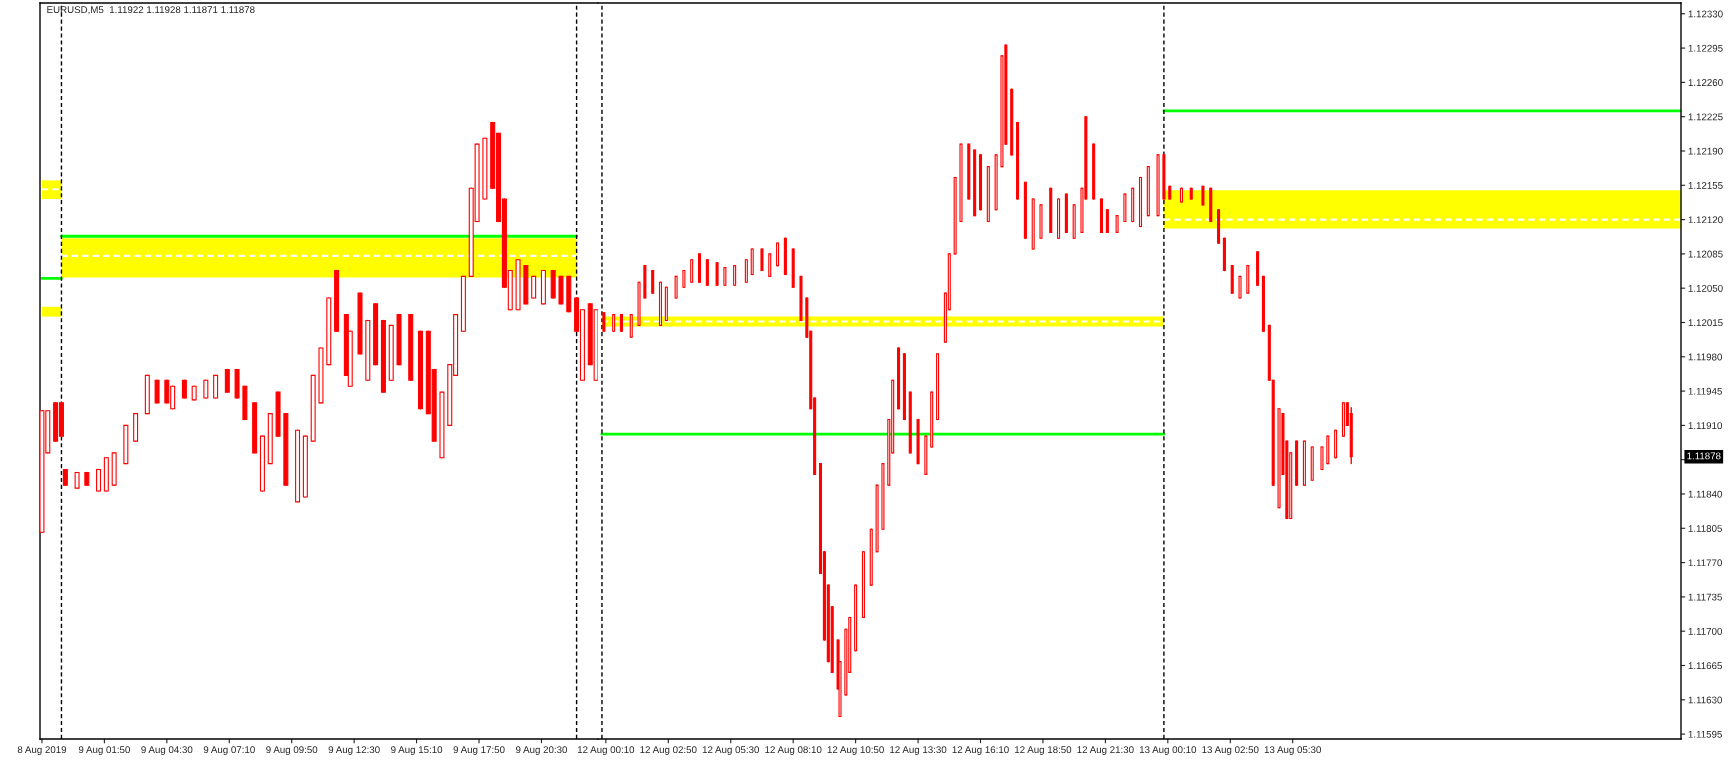  What do you see at coordinates (479, 751) in the screenshot?
I see `x-tick-label: 9 Aug 17:50` at bounding box center [479, 751].